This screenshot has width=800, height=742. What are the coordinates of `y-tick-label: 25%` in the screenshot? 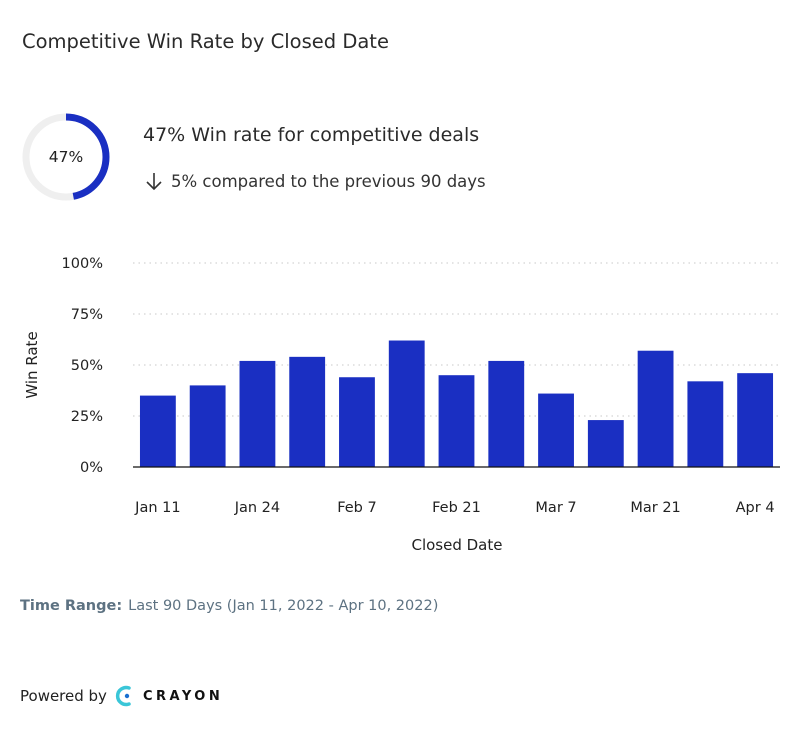 It's located at (87, 417).